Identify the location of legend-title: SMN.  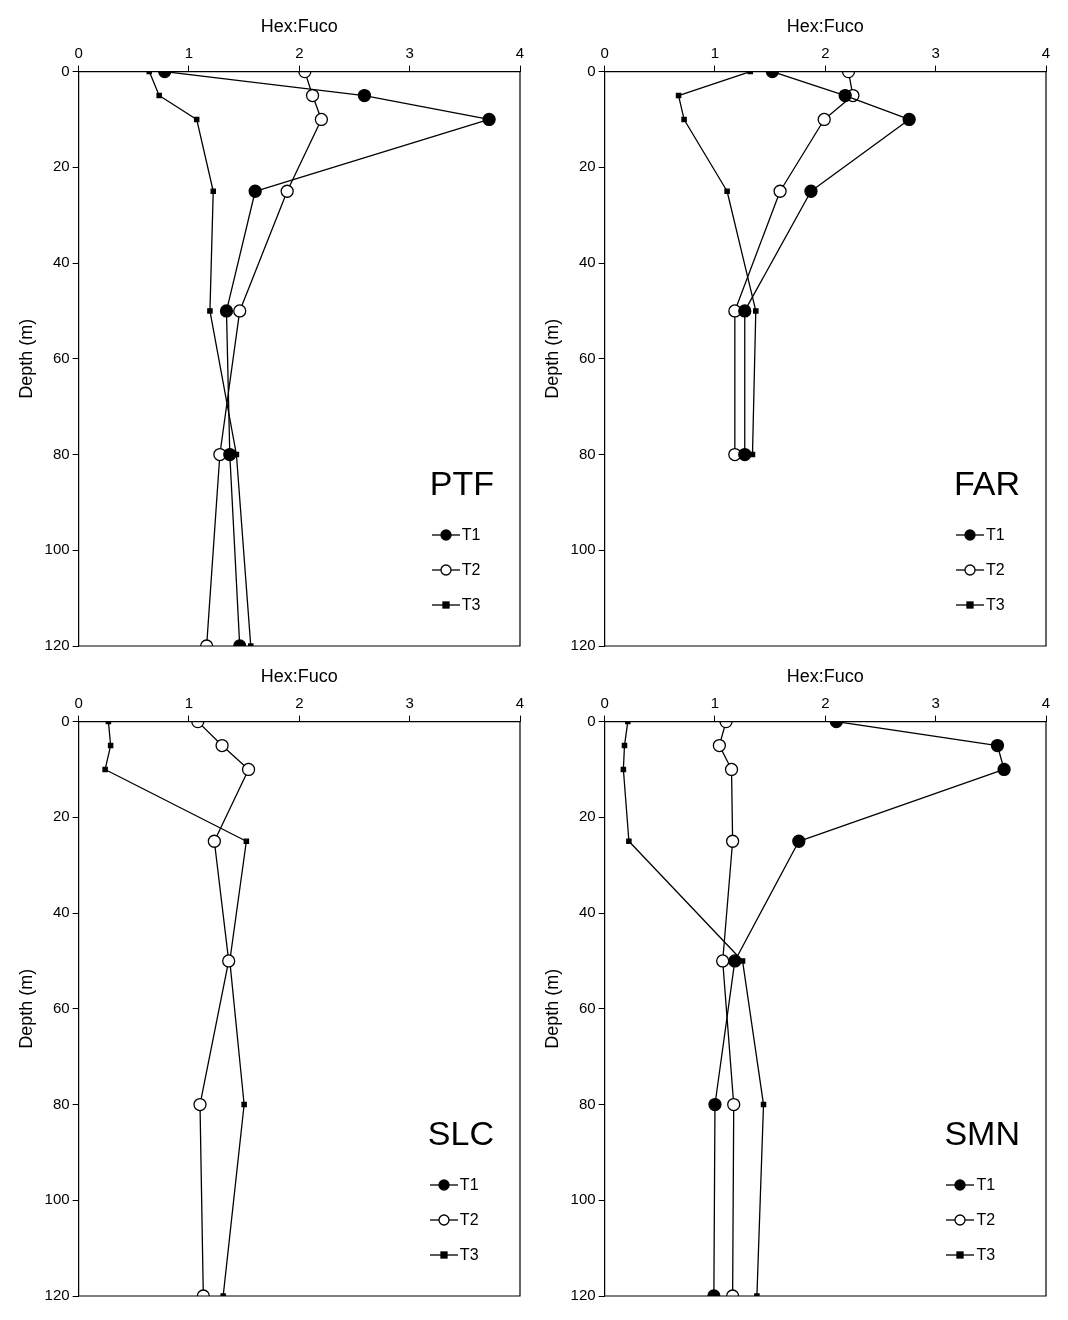
(982, 1133).